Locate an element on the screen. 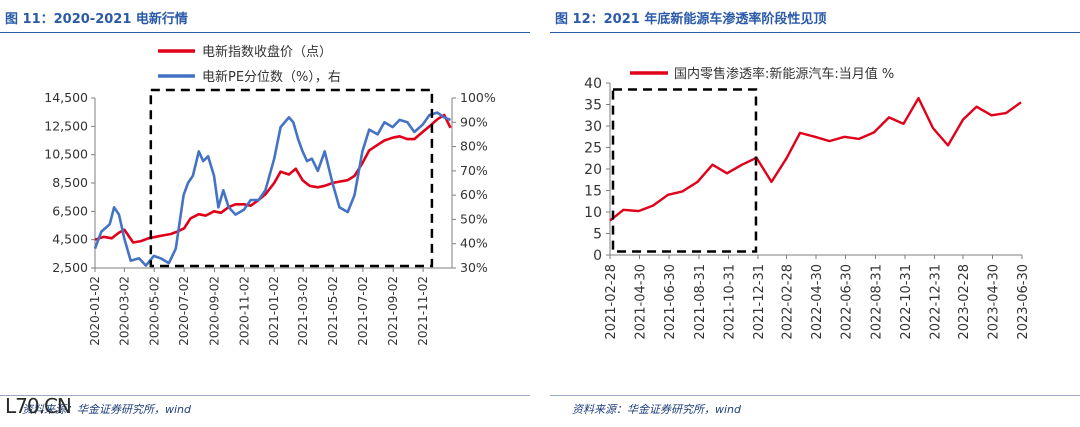 The height and width of the screenshot is (427, 1080). watermark: L70.CN is located at coordinates (38, 406).